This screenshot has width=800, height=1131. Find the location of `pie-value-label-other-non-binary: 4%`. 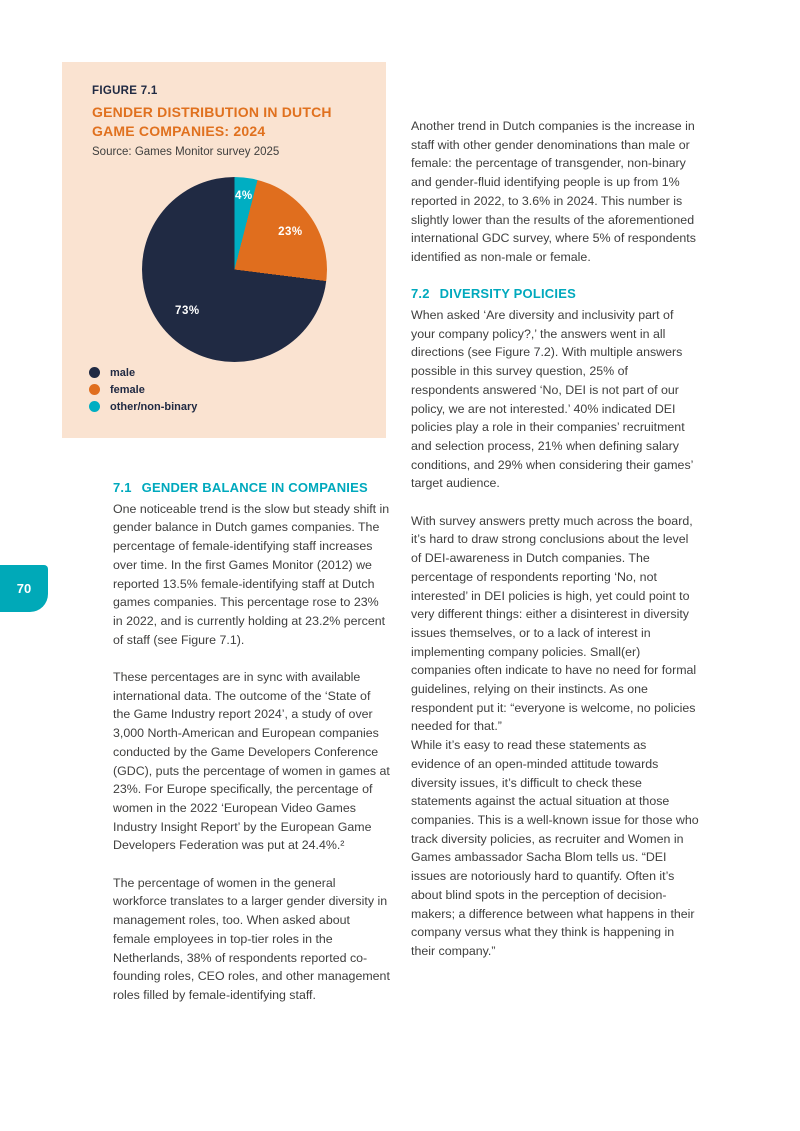

pie-value-label-other-non-binary: 4% is located at coordinates (243, 196).